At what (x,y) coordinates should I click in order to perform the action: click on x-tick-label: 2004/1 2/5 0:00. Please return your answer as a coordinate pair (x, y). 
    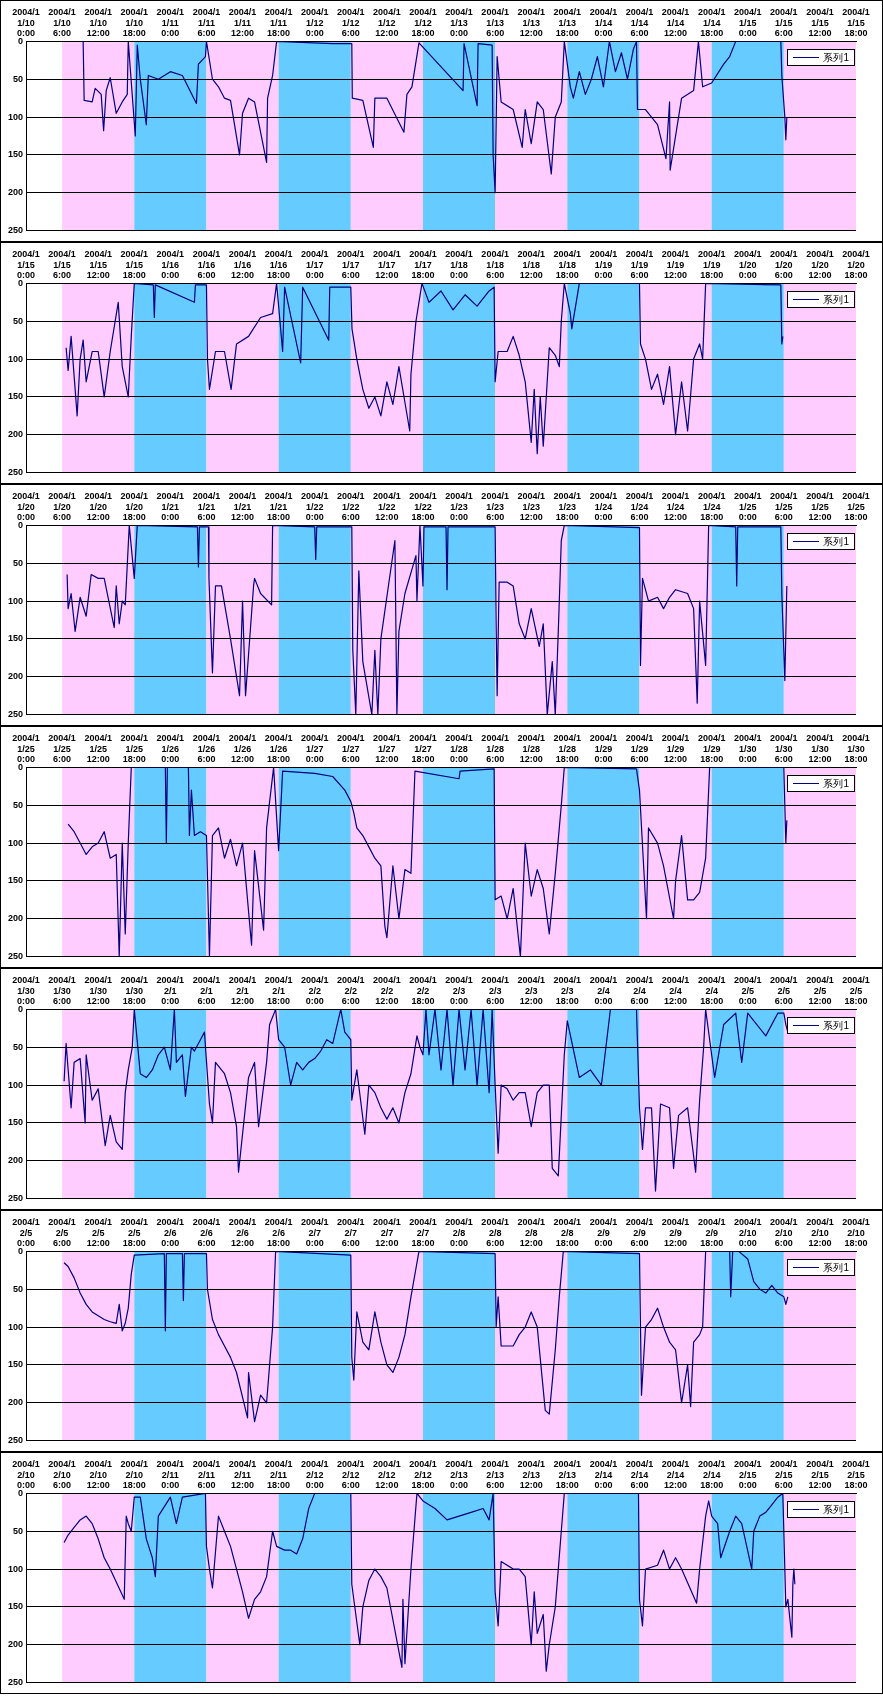
    Looking at the image, I should click on (747, 990).